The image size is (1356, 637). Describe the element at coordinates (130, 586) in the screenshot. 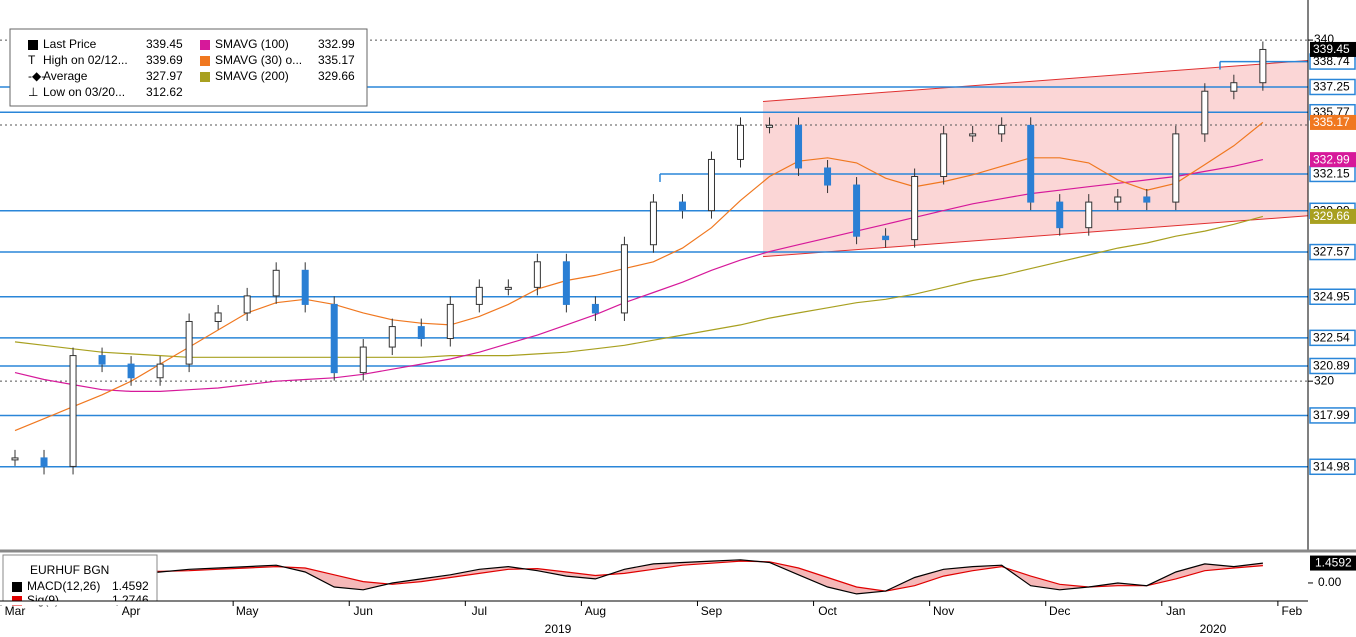

I see `macd-legend-value: 1.4592` at that location.